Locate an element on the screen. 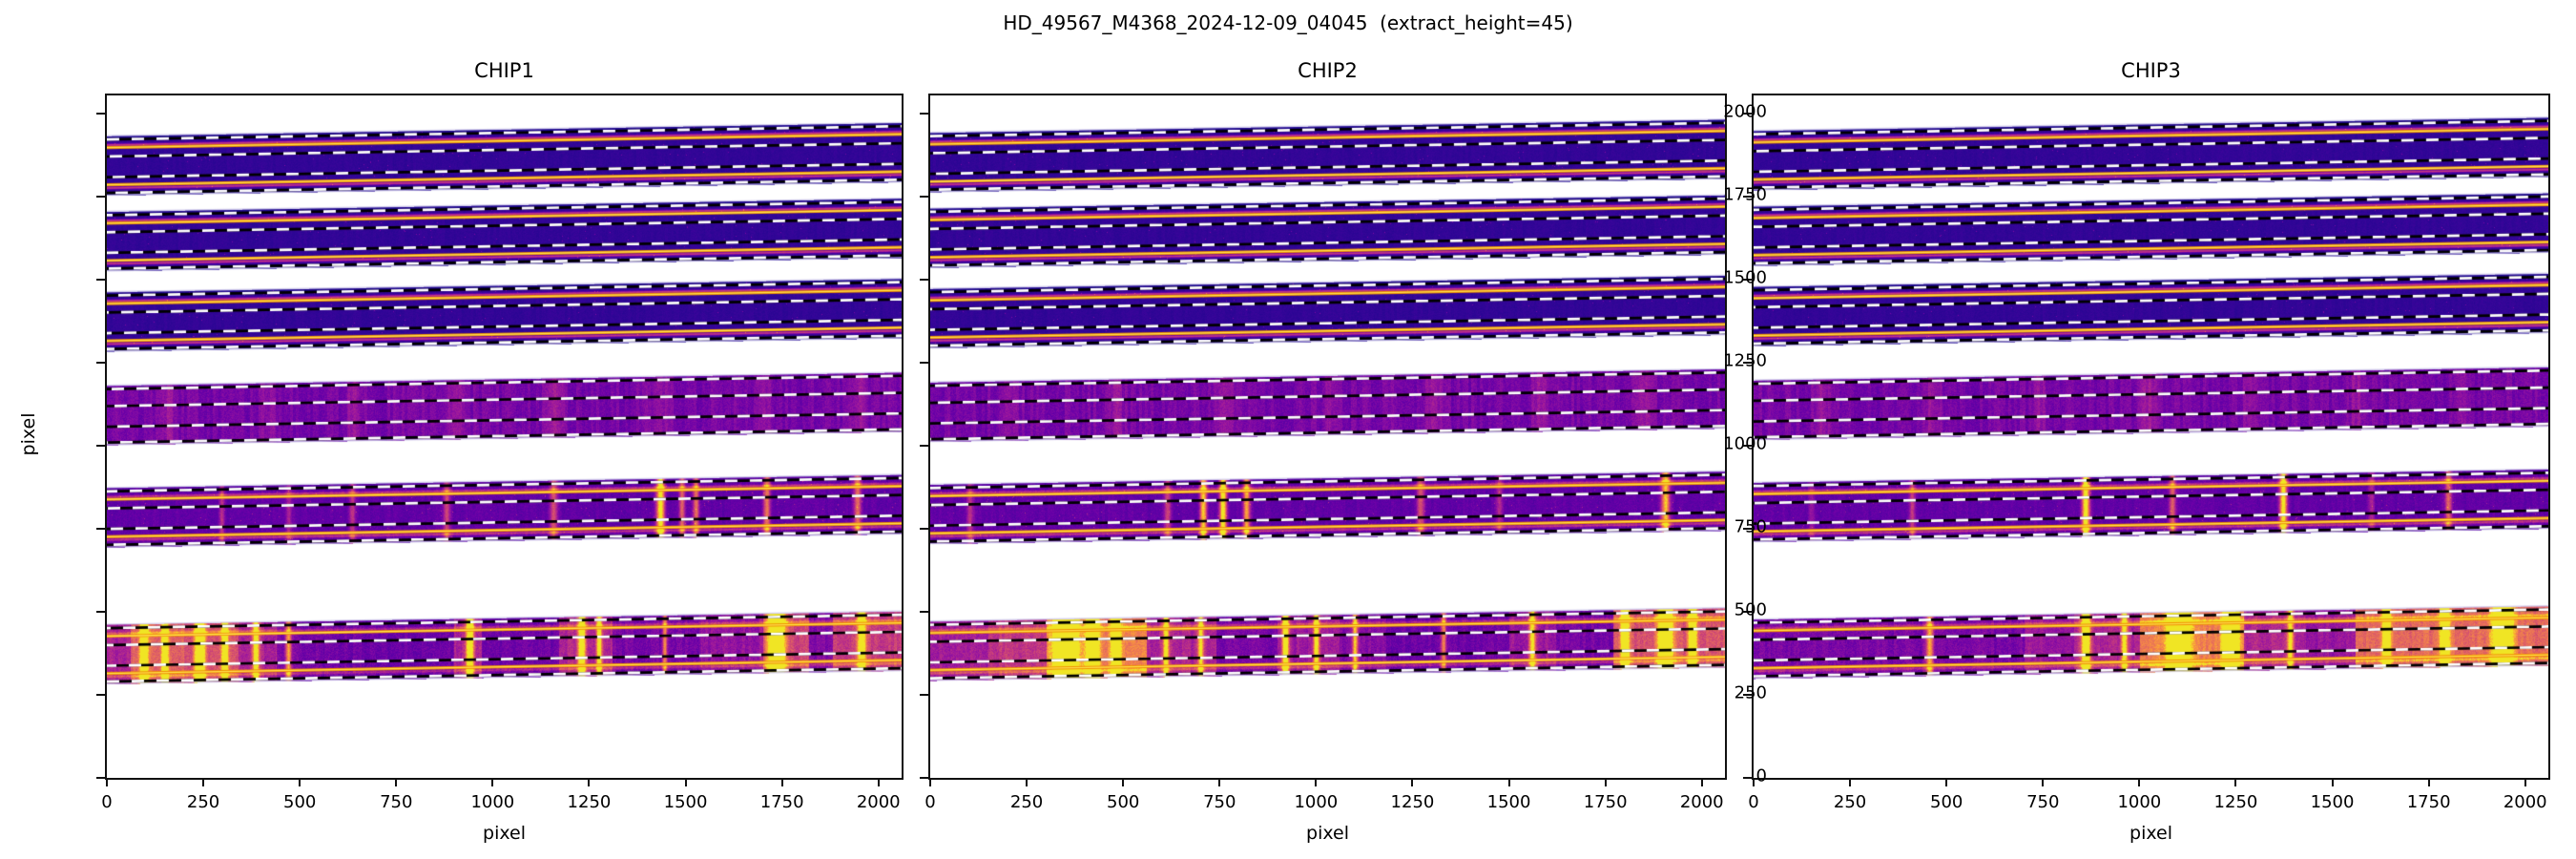 This screenshot has height=859, width=2576. panel-title-chip2: CHIP2 is located at coordinates (1328, 70).